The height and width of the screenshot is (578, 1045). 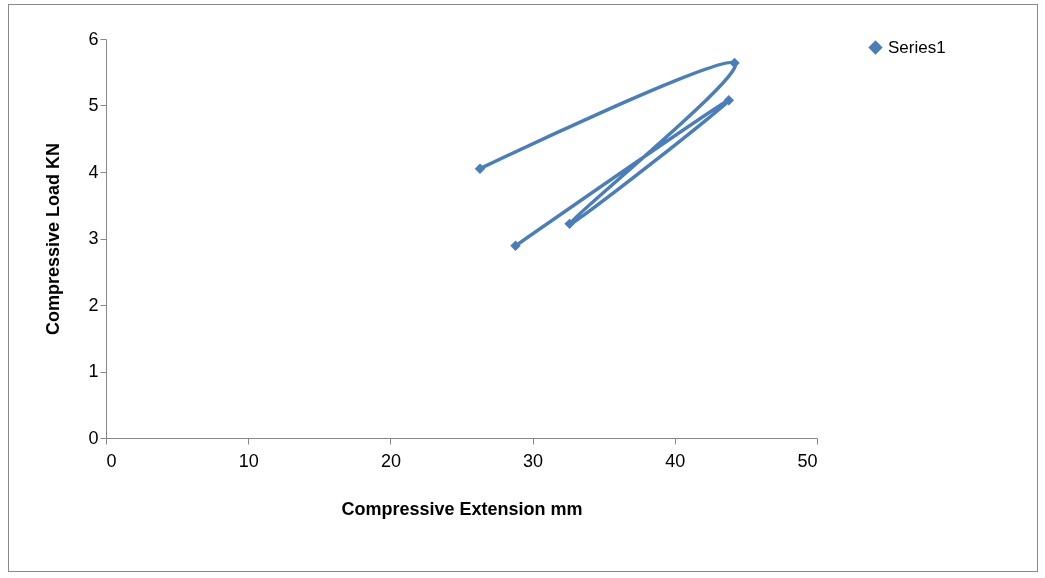 I want to click on x-tick-label: 20, so click(x=390, y=460).